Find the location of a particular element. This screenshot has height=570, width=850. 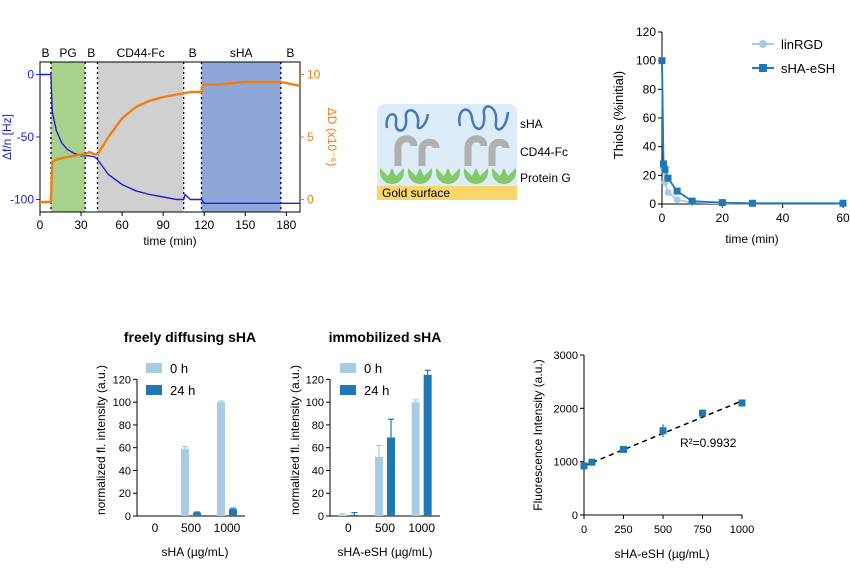

frequency-trace is located at coordinates (170, 138).